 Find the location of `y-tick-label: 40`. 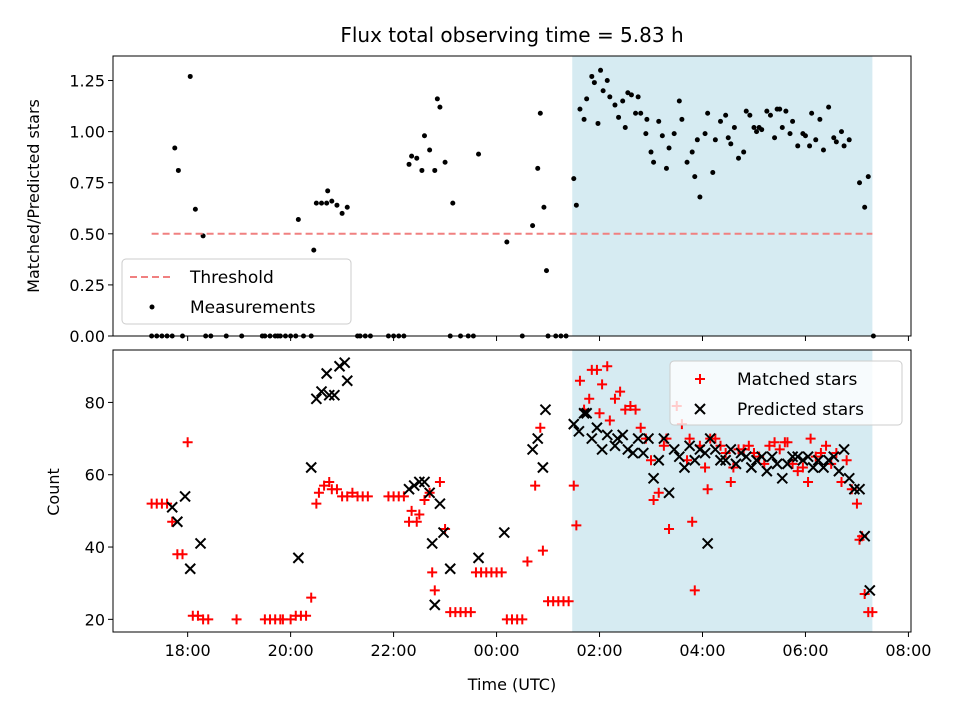

y-tick-label: 40 is located at coordinates (95, 547).